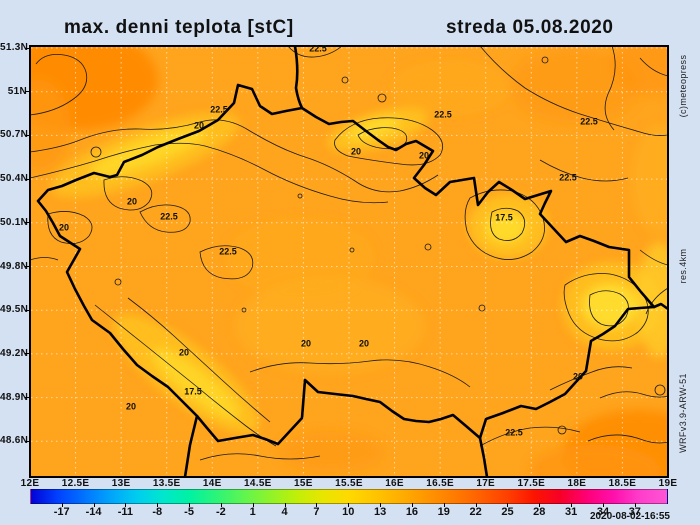  What do you see at coordinates (30, 483) in the screenshot?
I see `lon-label: 12E` at bounding box center [30, 483].